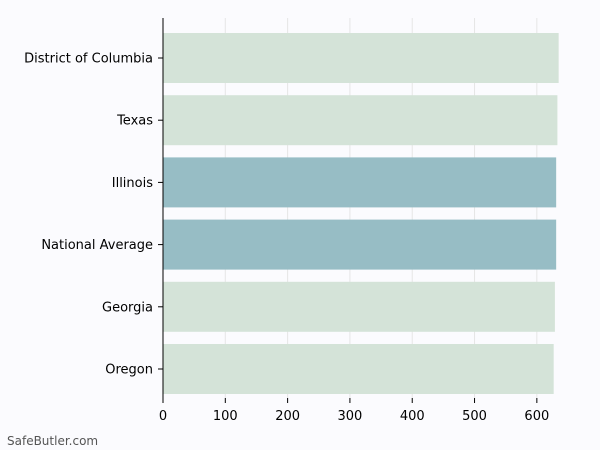  What do you see at coordinates (129, 370) in the screenshot?
I see `category-label: Oregon` at bounding box center [129, 370].